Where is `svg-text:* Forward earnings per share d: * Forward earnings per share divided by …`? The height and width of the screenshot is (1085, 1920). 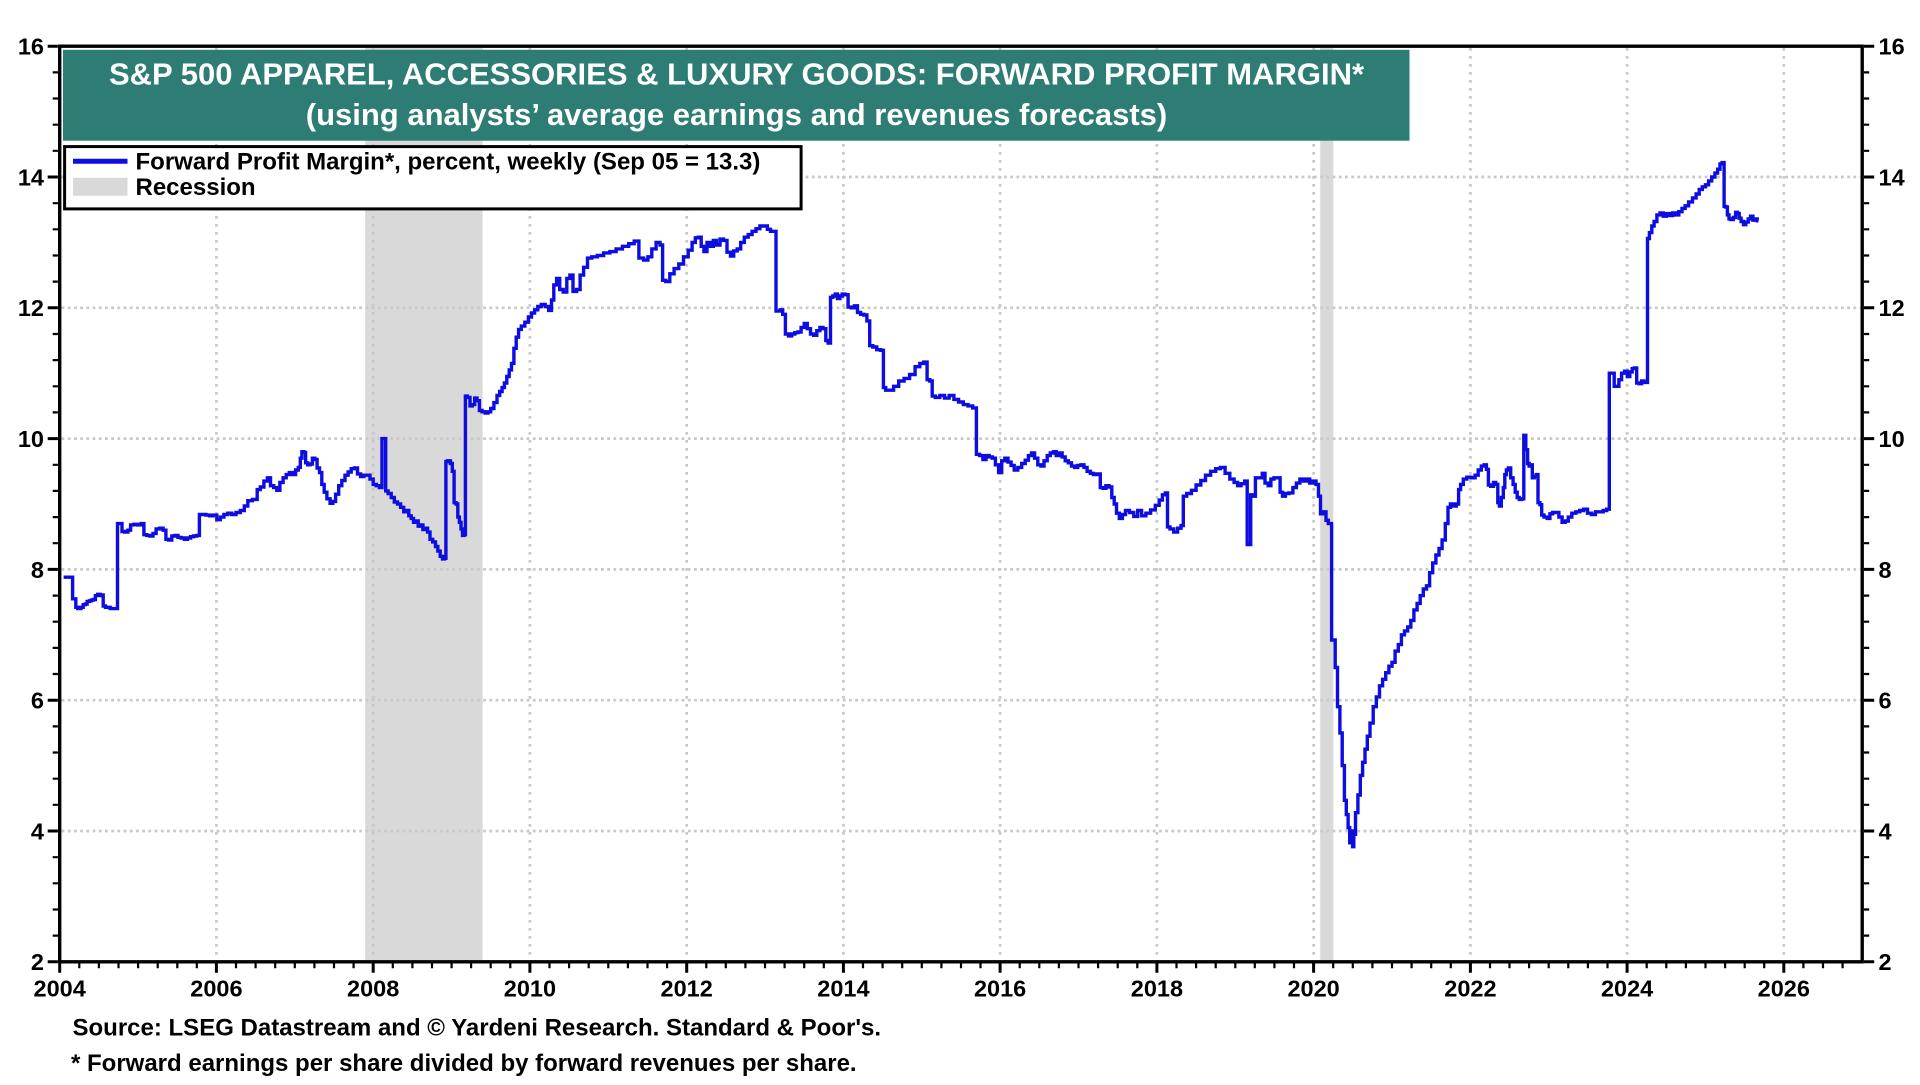
svg-text:* Forward earnings per share d: * Forward earnings per share divided by … is located at coordinates (464, 1063).